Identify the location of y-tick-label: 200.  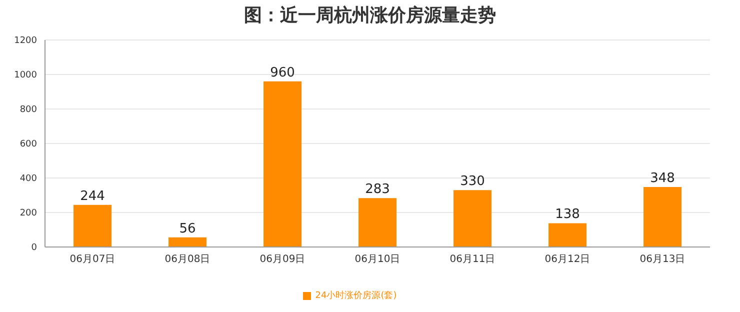
(29, 213).